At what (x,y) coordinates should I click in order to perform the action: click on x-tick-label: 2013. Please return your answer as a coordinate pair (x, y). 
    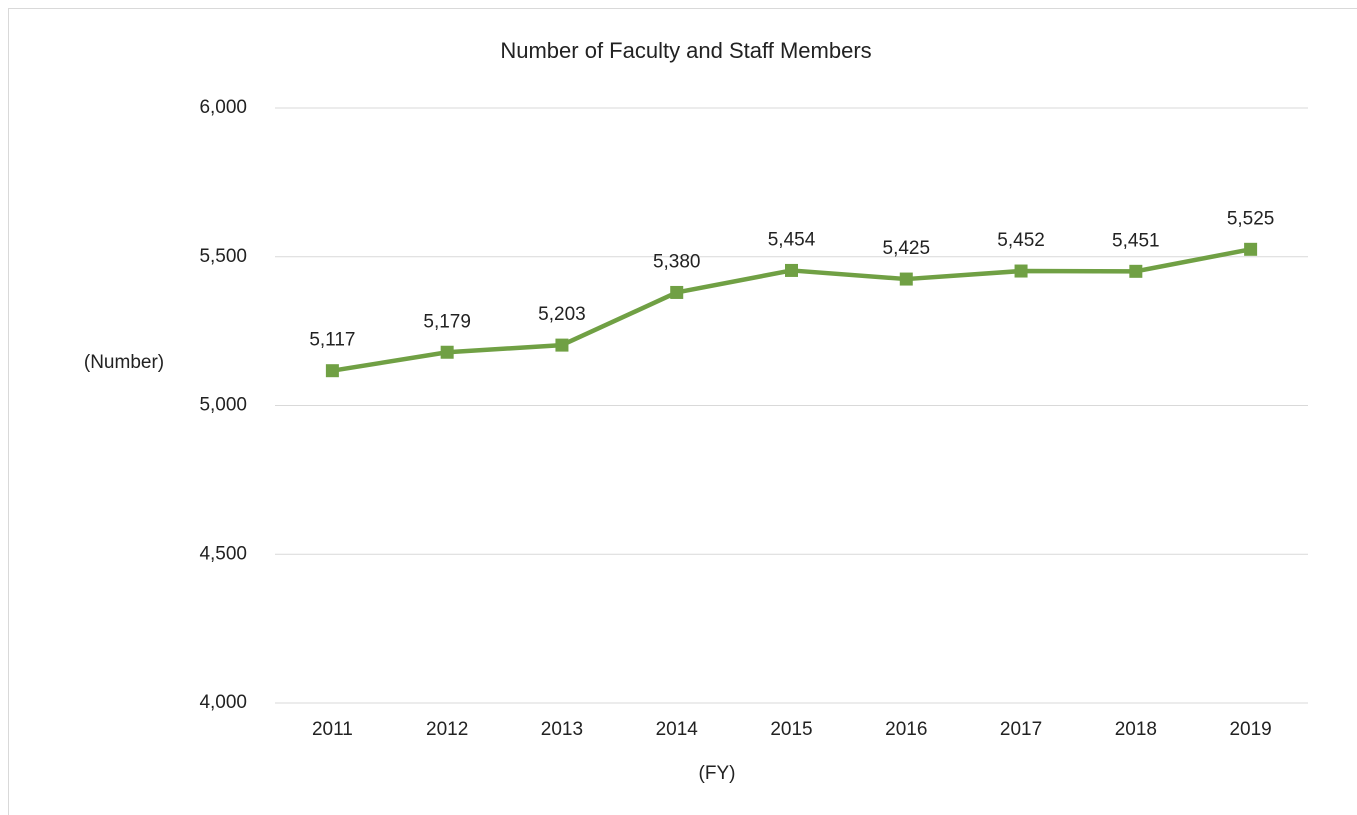
    Looking at the image, I should click on (562, 729).